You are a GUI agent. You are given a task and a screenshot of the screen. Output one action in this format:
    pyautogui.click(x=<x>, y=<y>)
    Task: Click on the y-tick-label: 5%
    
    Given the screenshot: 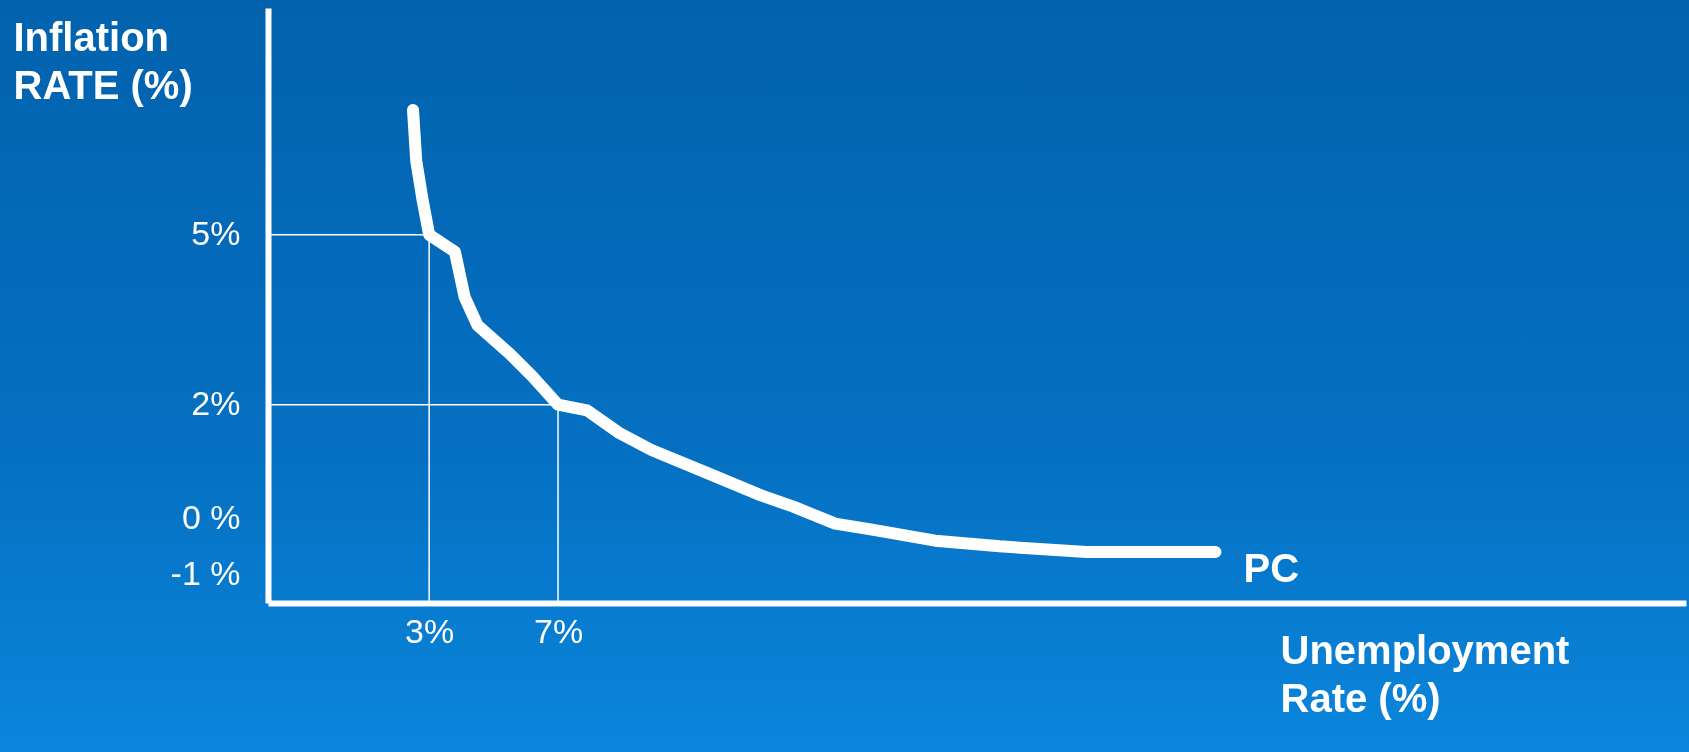 What is the action you would take?
    pyautogui.click(x=216, y=233)
    